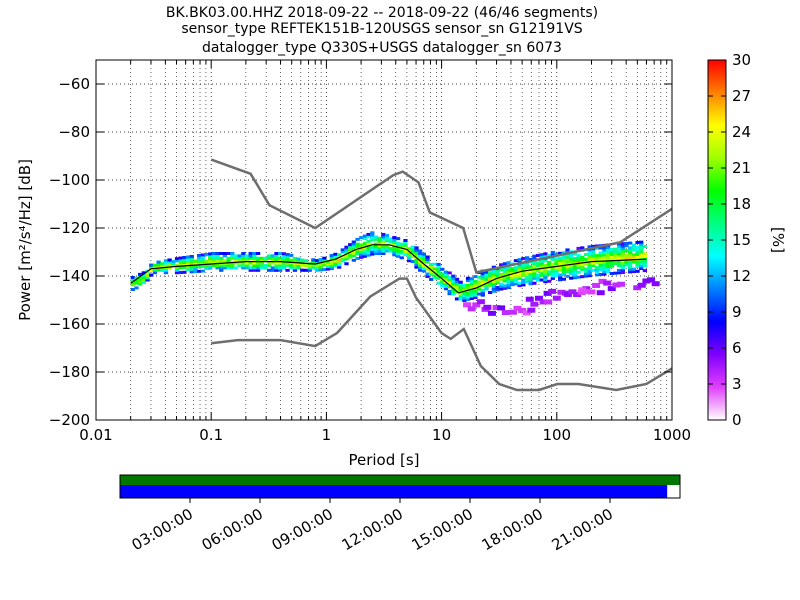 This screenshot has height=600, width=800. Describe the element at coordinates (442, 529) in the screenshot. I see `timeline-label: 15:00:00` at that location.